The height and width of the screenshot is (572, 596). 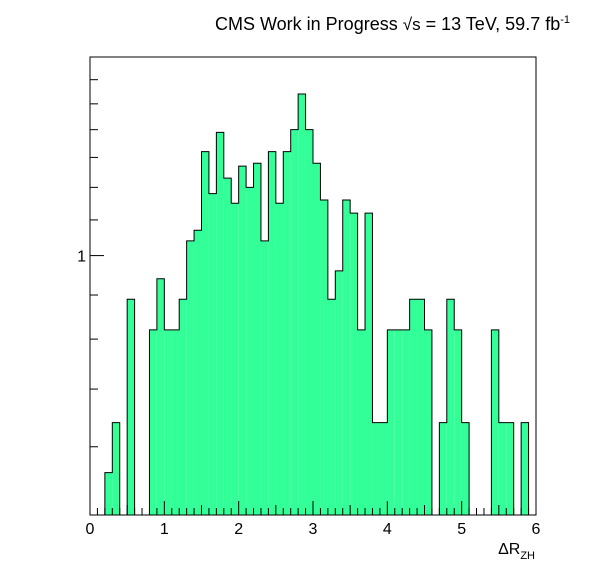 I want to click on x-tick-label: 0, so click(x=90, y=529).